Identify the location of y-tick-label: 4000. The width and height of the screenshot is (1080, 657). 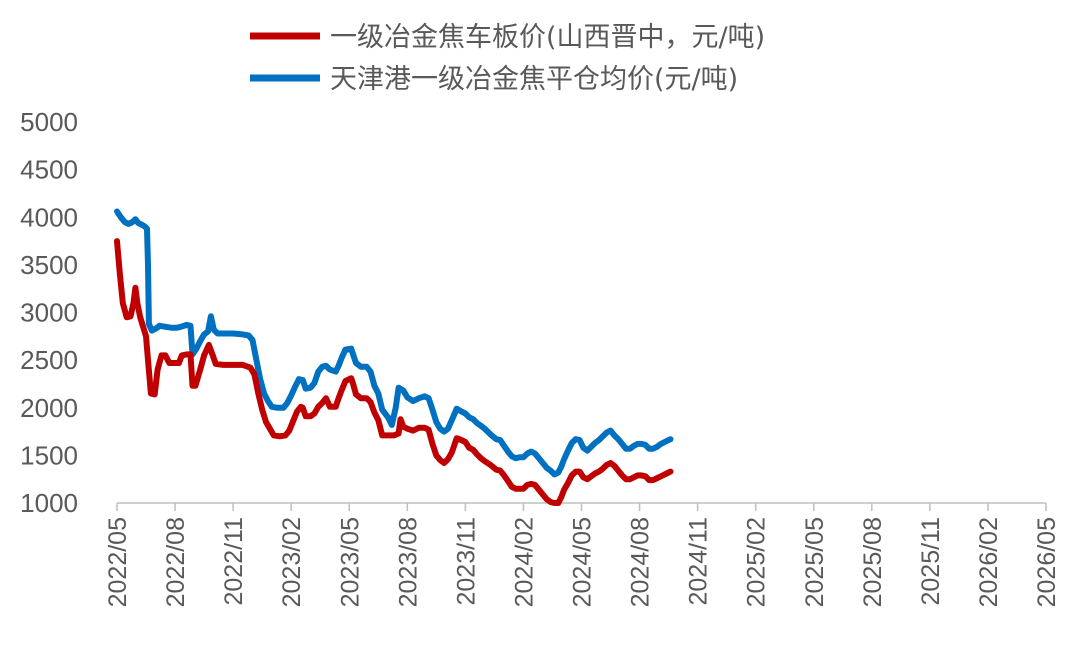
(49, 217).